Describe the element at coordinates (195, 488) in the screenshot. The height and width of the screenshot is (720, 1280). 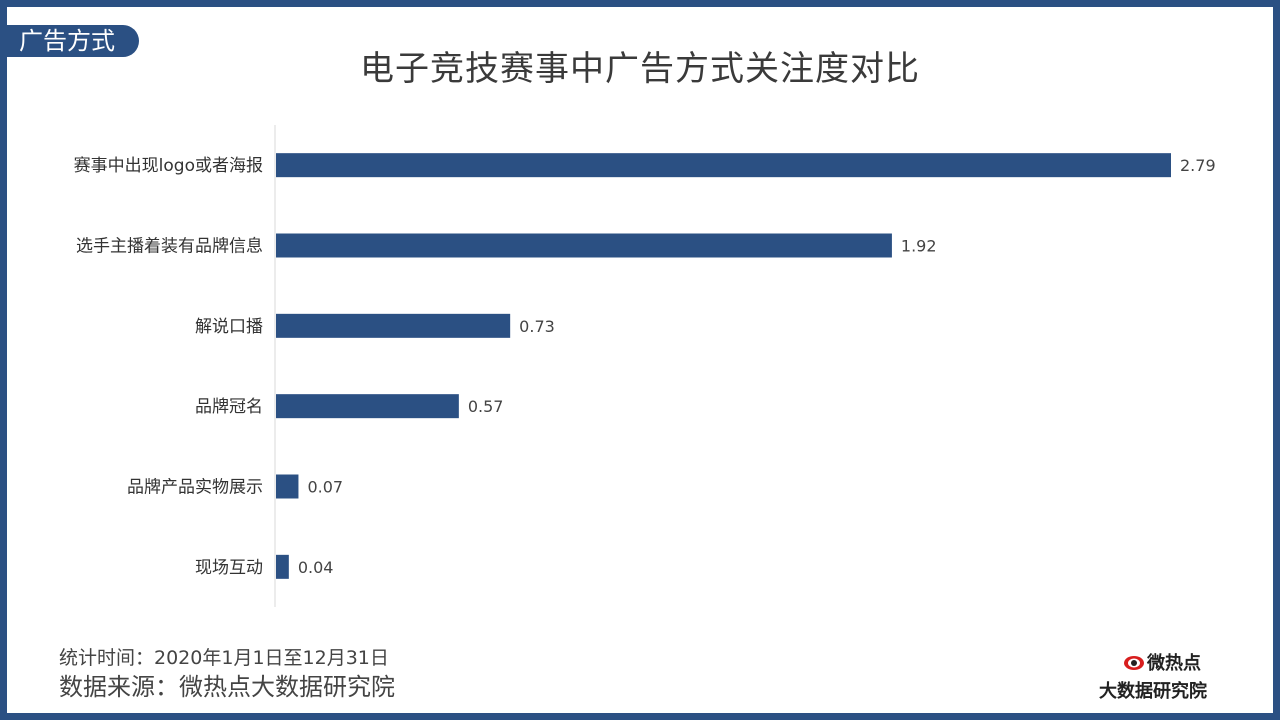
I see `category-label: 品牌产品实物展示` at that location.